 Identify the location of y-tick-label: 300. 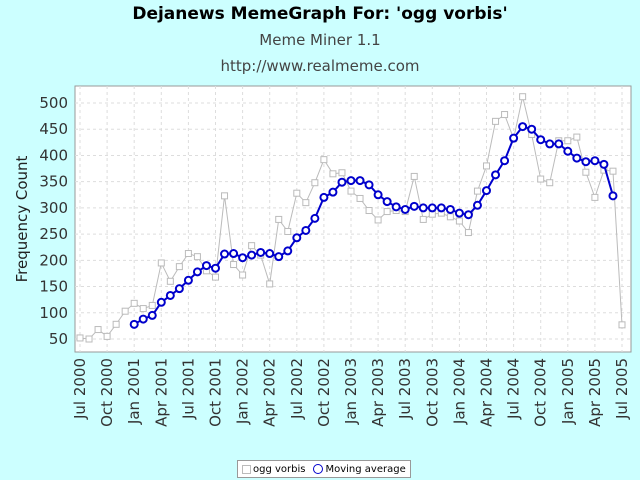
(53, 208).